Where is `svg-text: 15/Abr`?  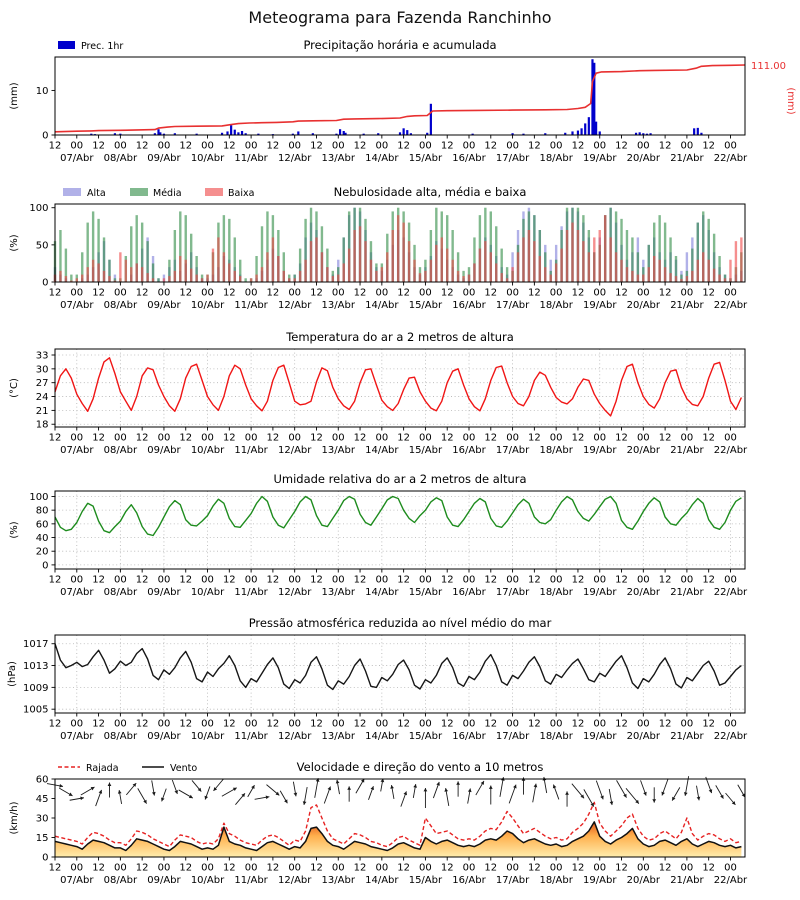
svg-text: 15/Abr is located at coordinates (426, 592).